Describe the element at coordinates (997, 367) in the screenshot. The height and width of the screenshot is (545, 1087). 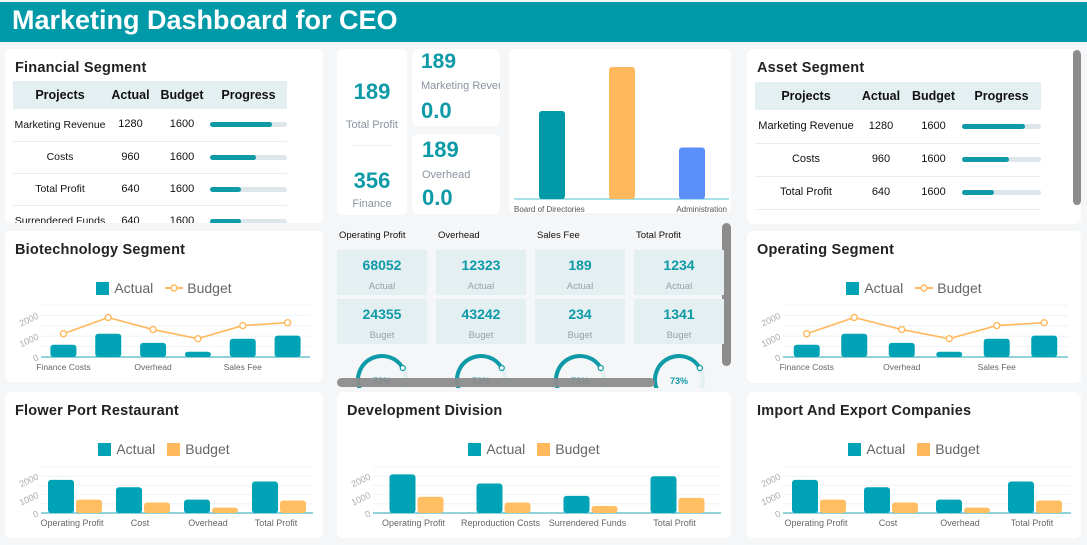
I see `x-tick-label: Sales Fee` at that location.